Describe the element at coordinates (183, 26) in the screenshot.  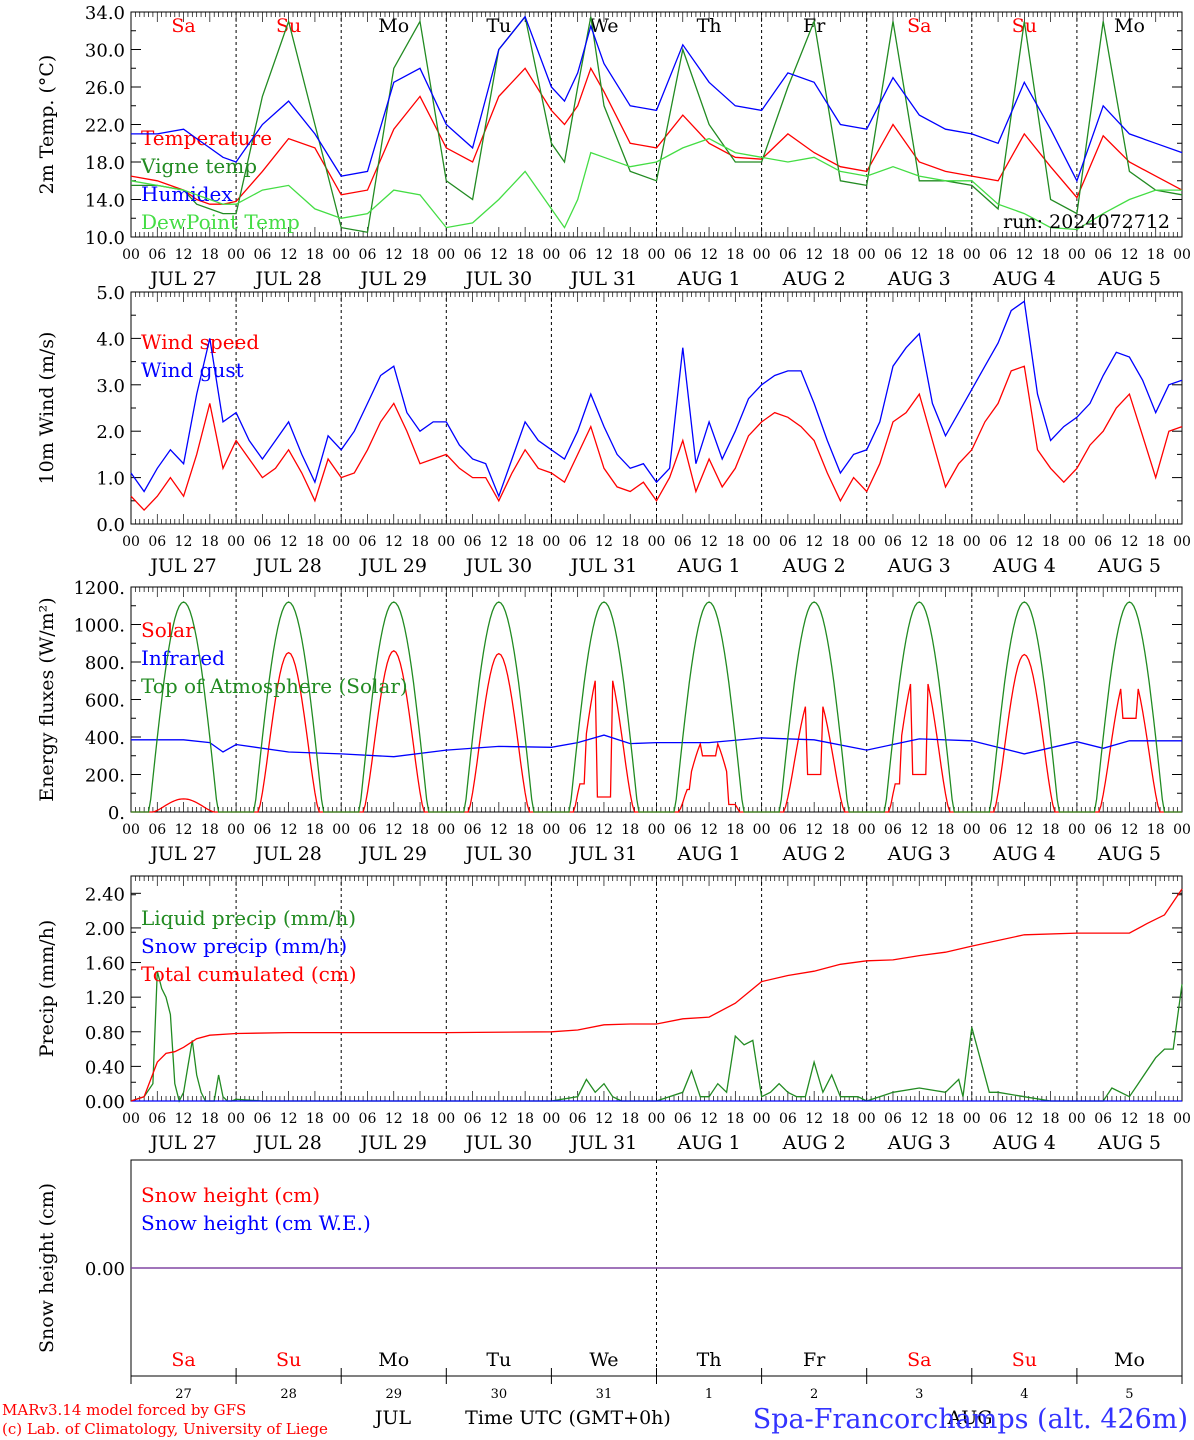
I see `day-name: Sa` at that location.